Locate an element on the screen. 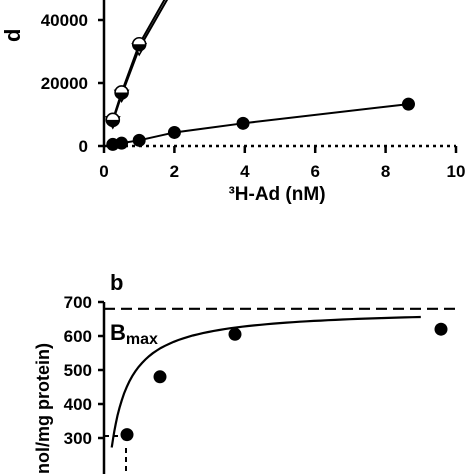 This screenshot has height=474, width=474. panel-b-y-ticks: 300 400 500 600 700 is located at coordinates (84, 370).